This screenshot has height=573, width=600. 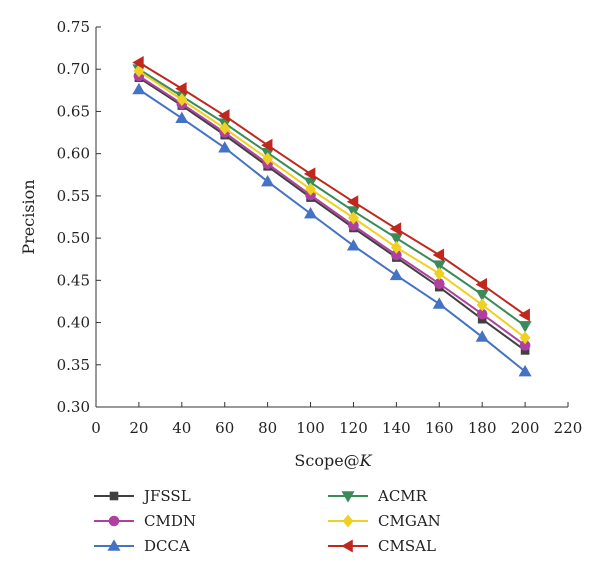 I want to click on x-axis-title-italic: K, so click(x=366, y=460).